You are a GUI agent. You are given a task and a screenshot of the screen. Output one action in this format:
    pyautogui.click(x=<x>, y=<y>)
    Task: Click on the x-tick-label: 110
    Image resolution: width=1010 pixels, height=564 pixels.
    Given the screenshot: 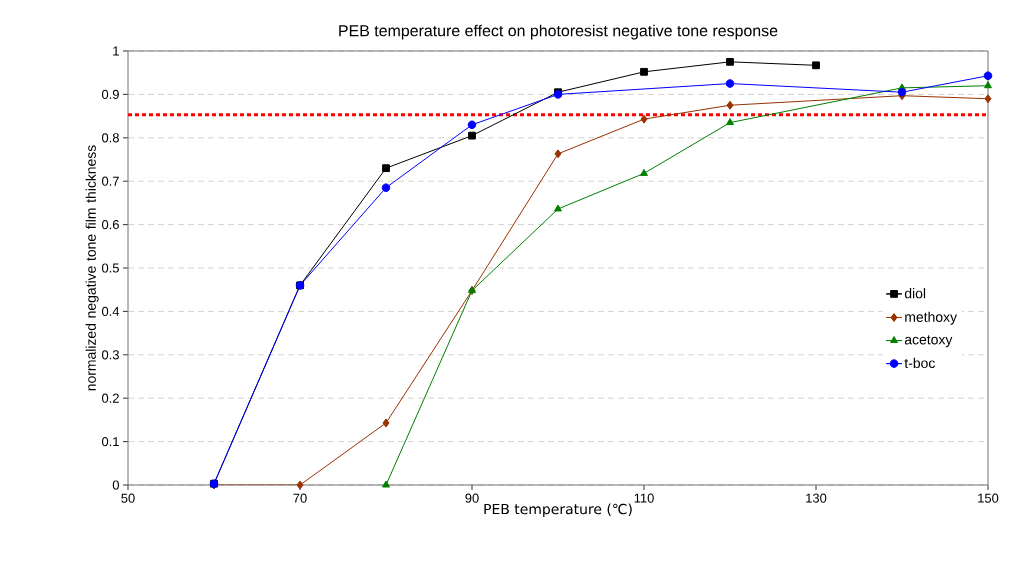 What is the action you would take?
    pyautogui.click(x=644, y=498)
    